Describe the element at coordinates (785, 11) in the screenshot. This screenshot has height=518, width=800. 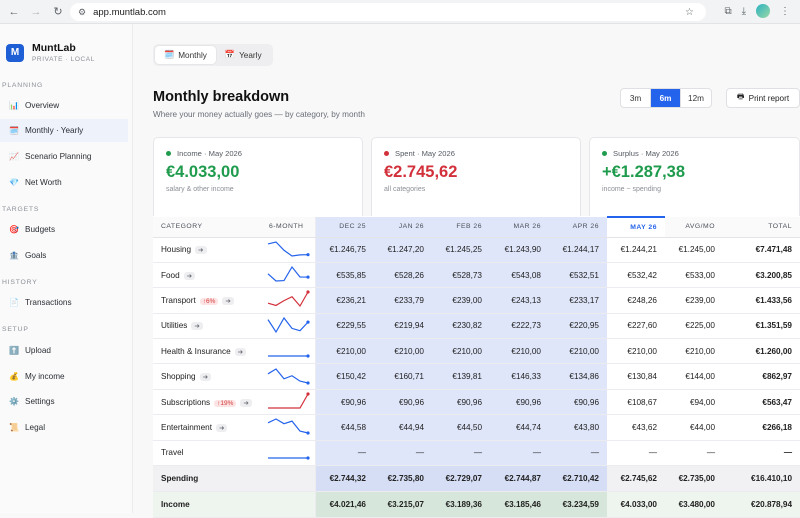
I see `menu-icon: ⋮` at that location.